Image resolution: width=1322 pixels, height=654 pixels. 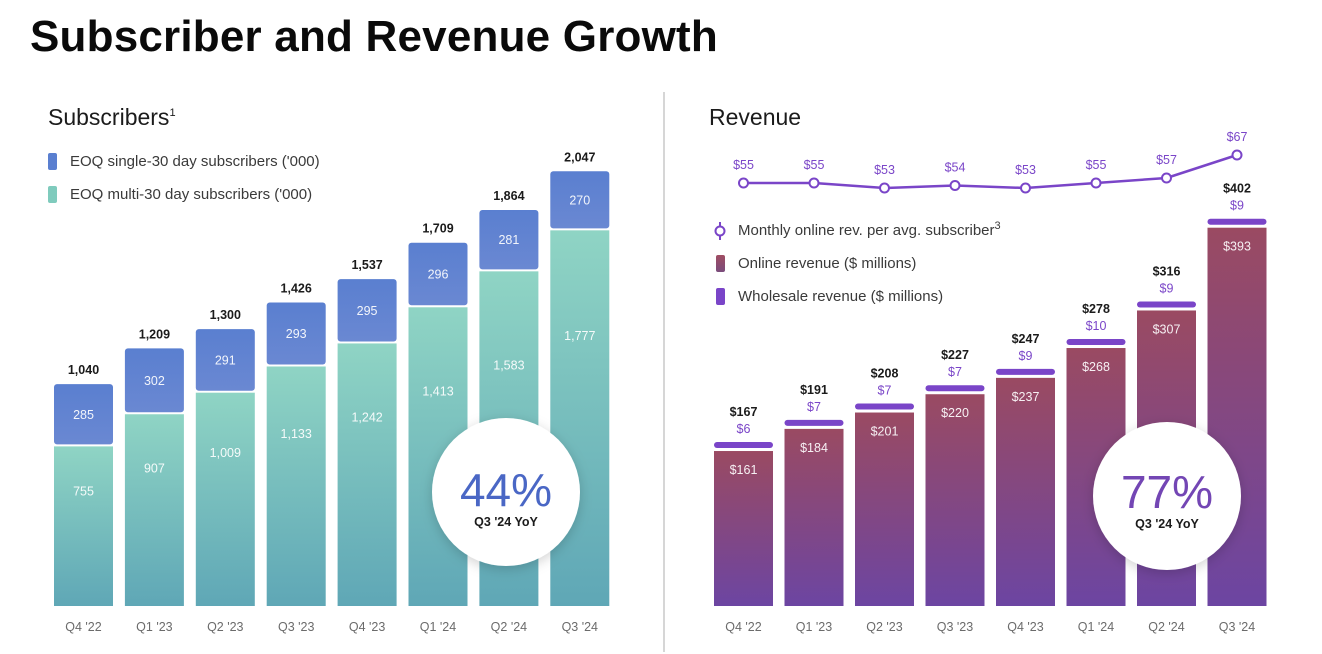 What do you see at coordinates (1237, 137) in the screenshot?
I see `arpu-label: $67` at bounding box center [1237, 137].